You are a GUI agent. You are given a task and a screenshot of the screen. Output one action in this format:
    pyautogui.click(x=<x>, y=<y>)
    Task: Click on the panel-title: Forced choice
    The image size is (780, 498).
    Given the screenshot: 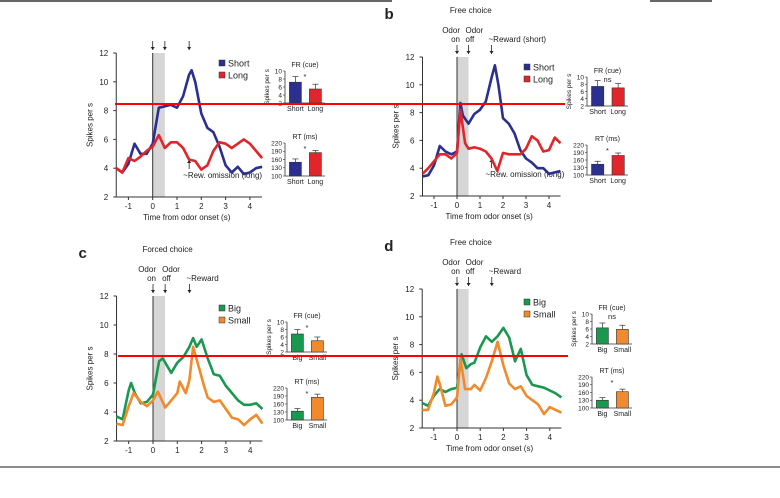 What is the action you would take?
    pyautogui.click(x=167, y=249)
    